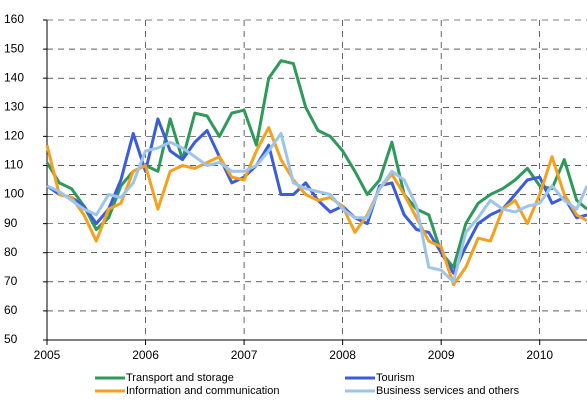 The height and width of the screenshot is (416, 587). What do you see at coordinates (11, 252) in the screenshot?
I see `y-tick-label: 80` at bounding box center [11, 252].